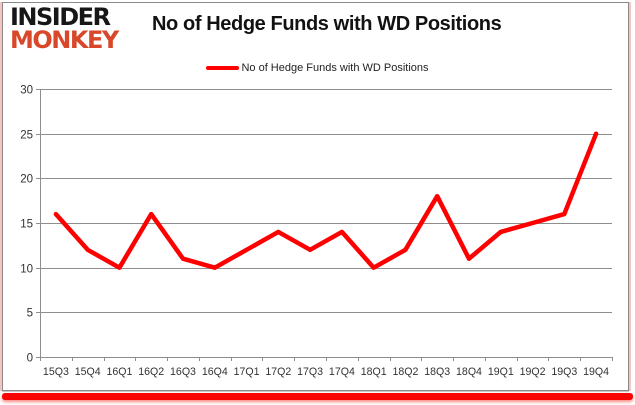  What do you see at coordinates (26, 136) in the screenshot?
I see `y-axis-label-25: 25` at bounding box center [26, 136].